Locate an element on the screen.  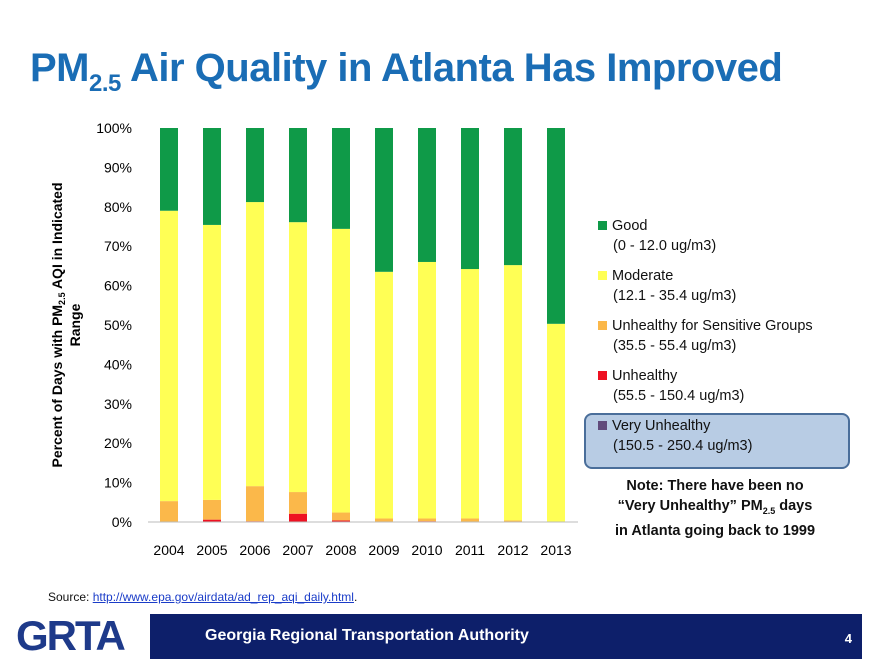
x-tick-label: 2013 is located at coordinates (555, 550).